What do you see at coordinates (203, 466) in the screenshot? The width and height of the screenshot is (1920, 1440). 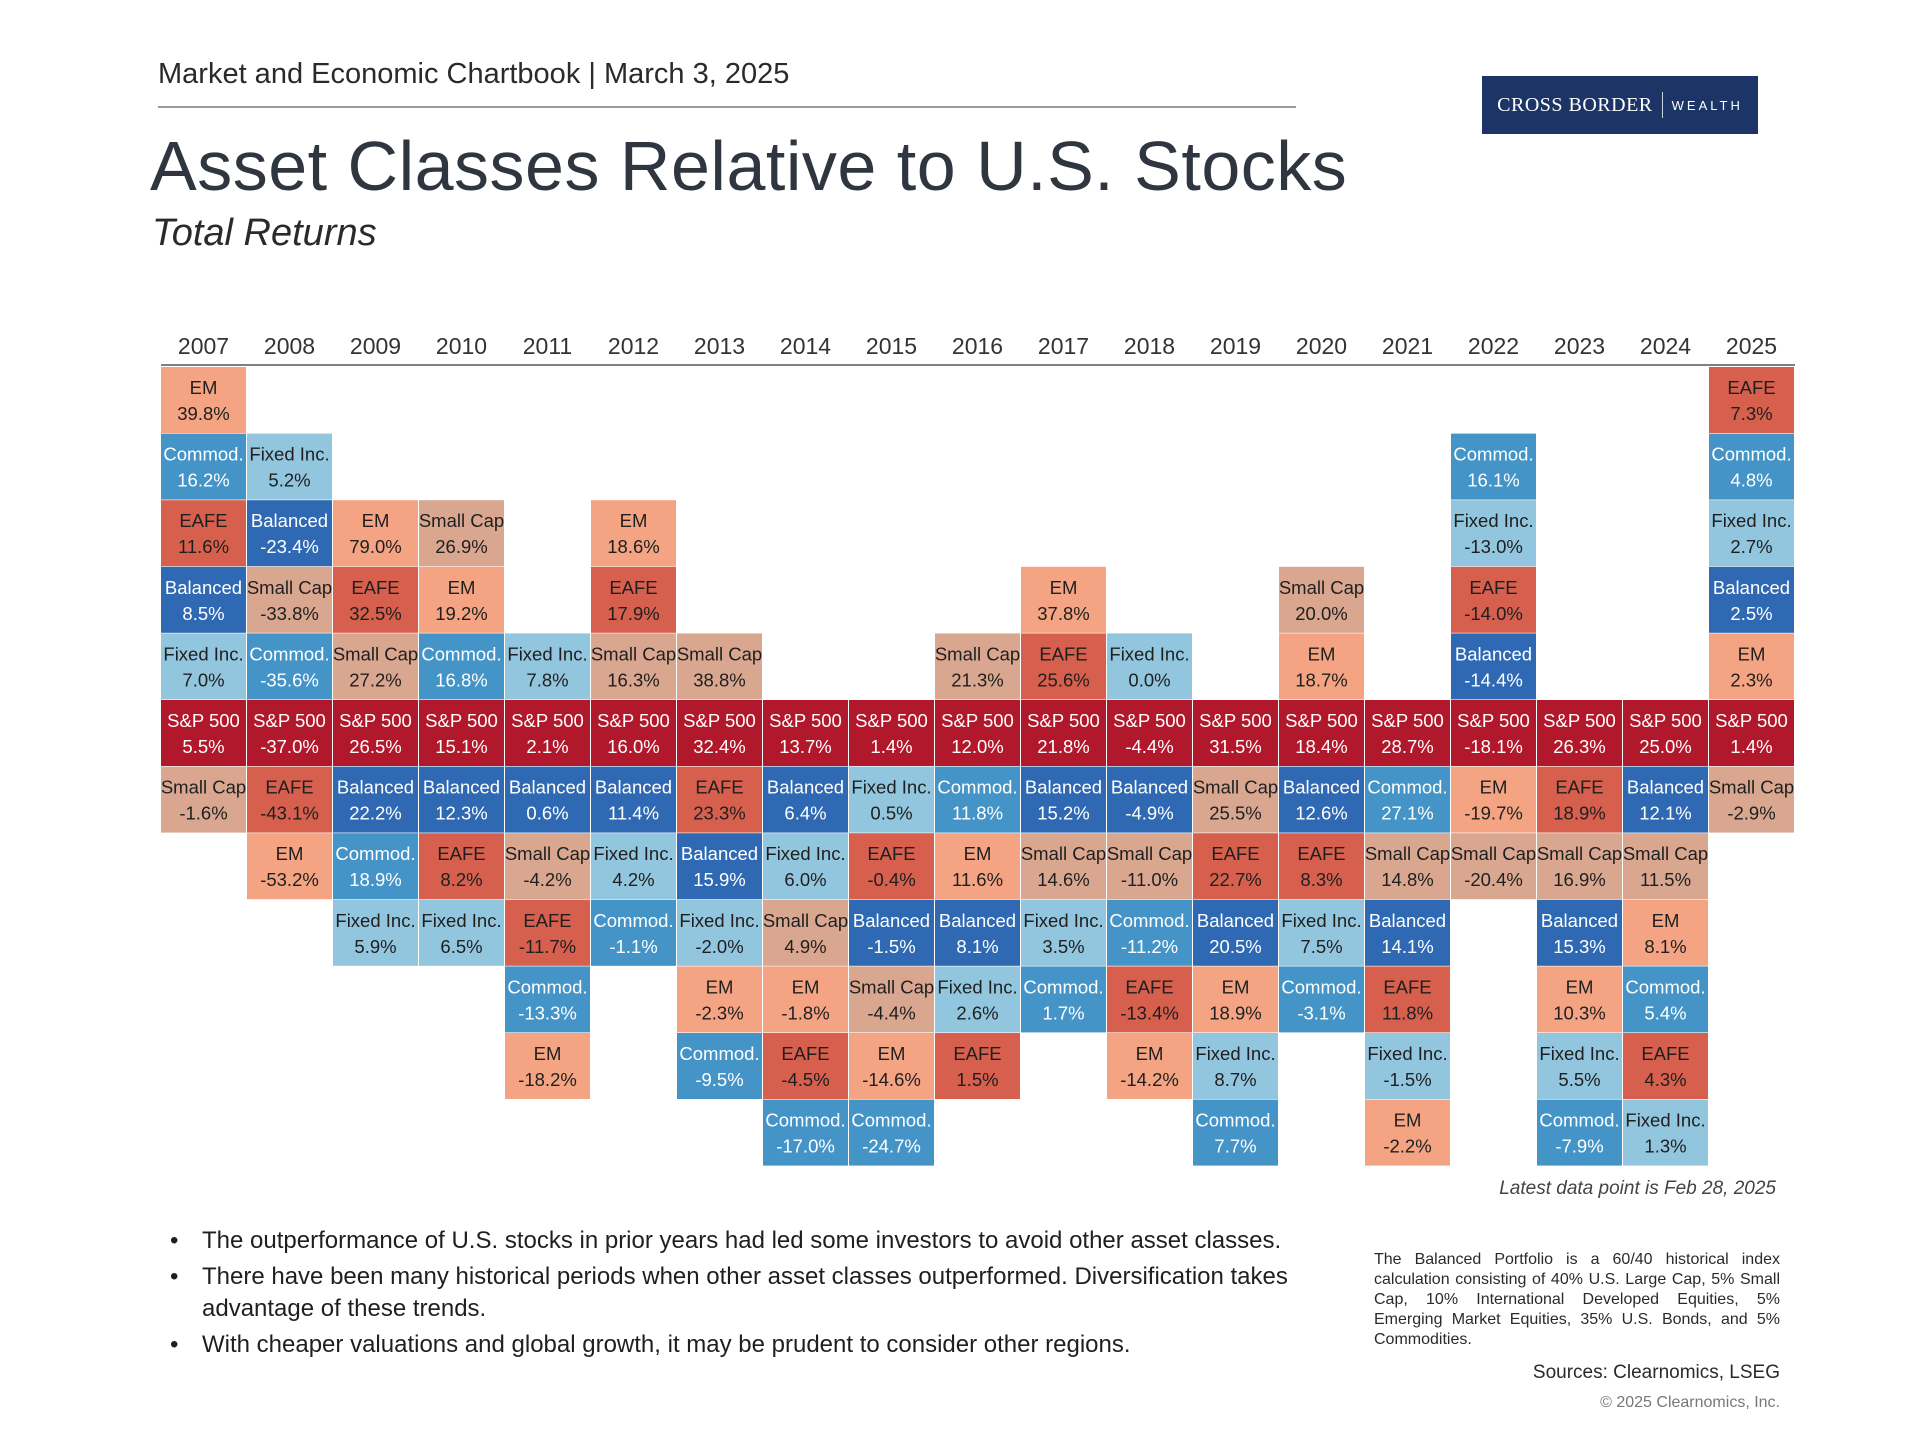 I see `commod-cell: Commod. 16.2%` at bounding box center [203, 466].